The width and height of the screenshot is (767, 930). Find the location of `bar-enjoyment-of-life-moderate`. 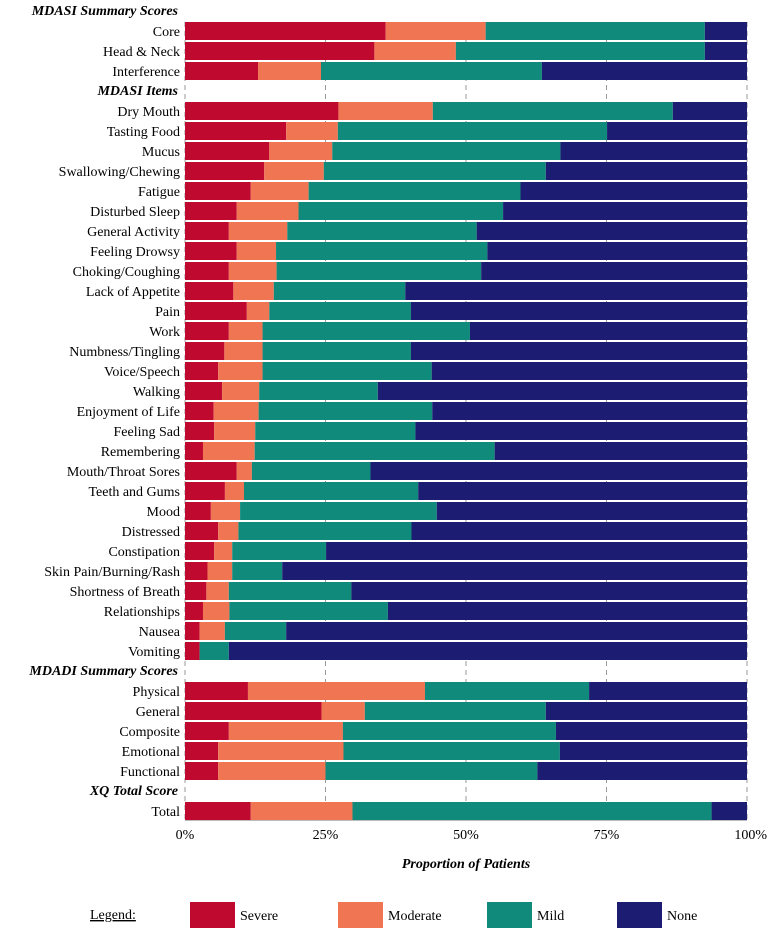

bar-enjoyment-of-life-moderate is located at coordinates (236, 411).